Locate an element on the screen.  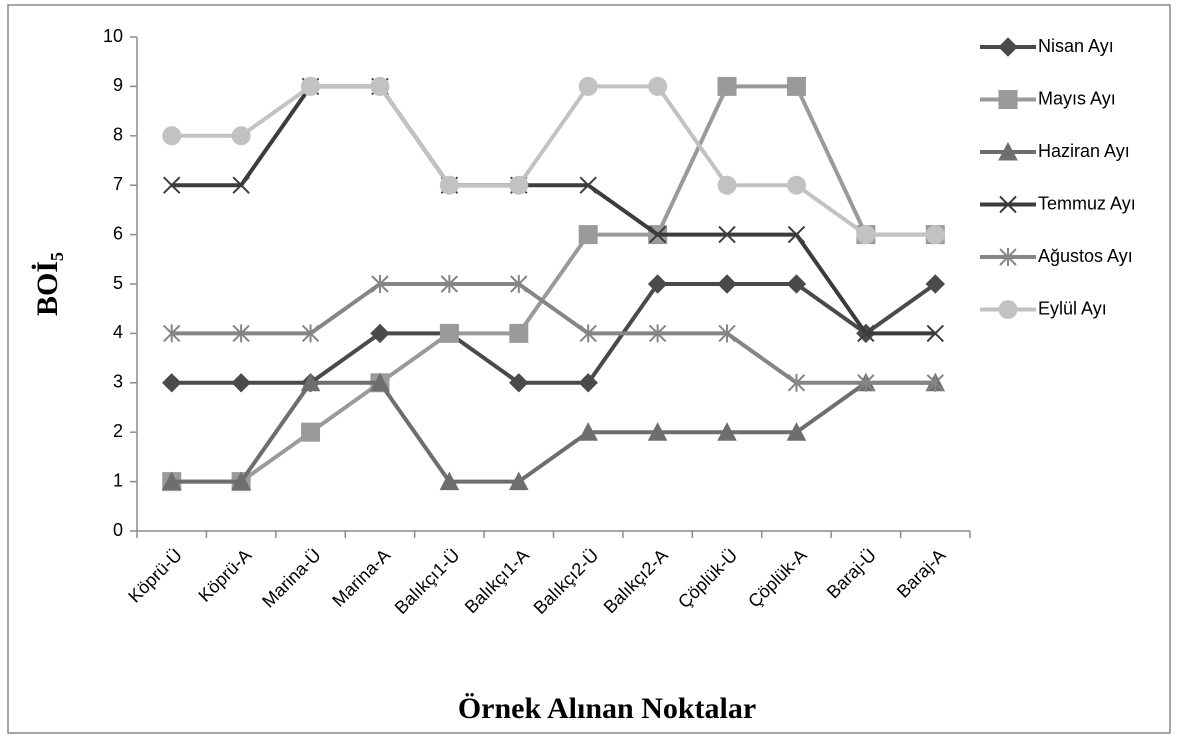
legend-label: Temmuz Ayı is located at coordinates (1087, 203).